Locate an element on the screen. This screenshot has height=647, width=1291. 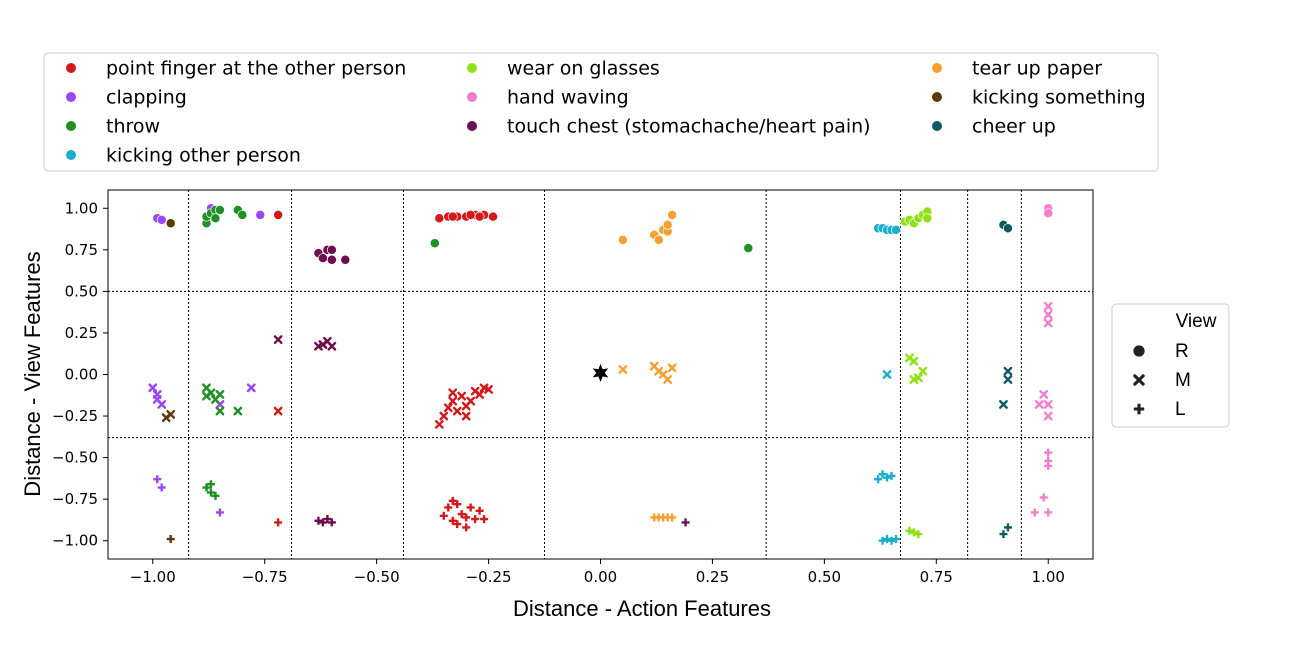
legend-entry-label: tear up paper is located at coordinates (1037, 69).